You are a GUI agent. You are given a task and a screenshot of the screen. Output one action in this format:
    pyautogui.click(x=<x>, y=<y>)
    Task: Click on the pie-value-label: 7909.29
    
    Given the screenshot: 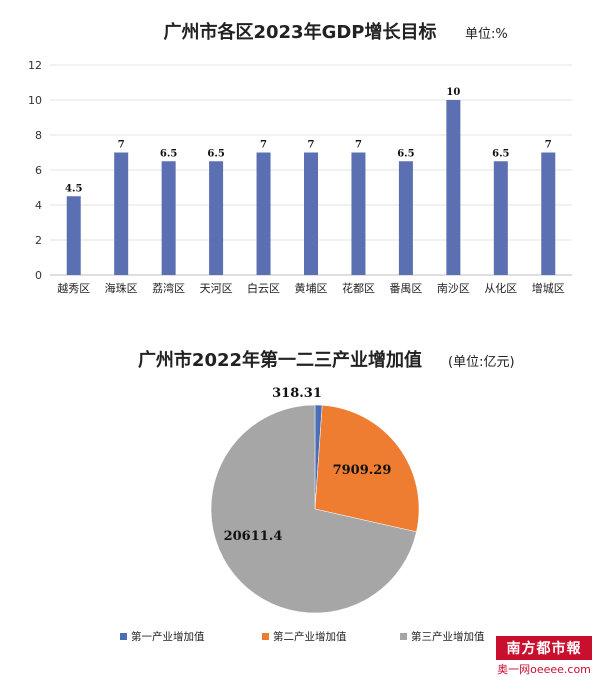 What is the action you would take?
    pyautogui.click(x=362, y=470)
    